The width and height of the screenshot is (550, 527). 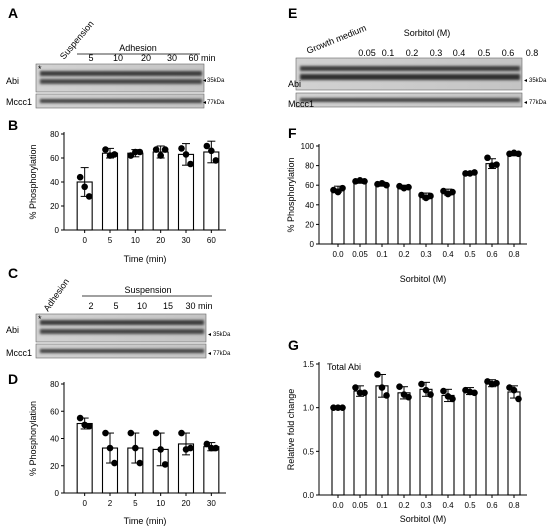 What do you see at coordinates (222, 335) in the screenshot?
I see `blot-c-marker-35: 35kDa` at bounding box center [222, 335].